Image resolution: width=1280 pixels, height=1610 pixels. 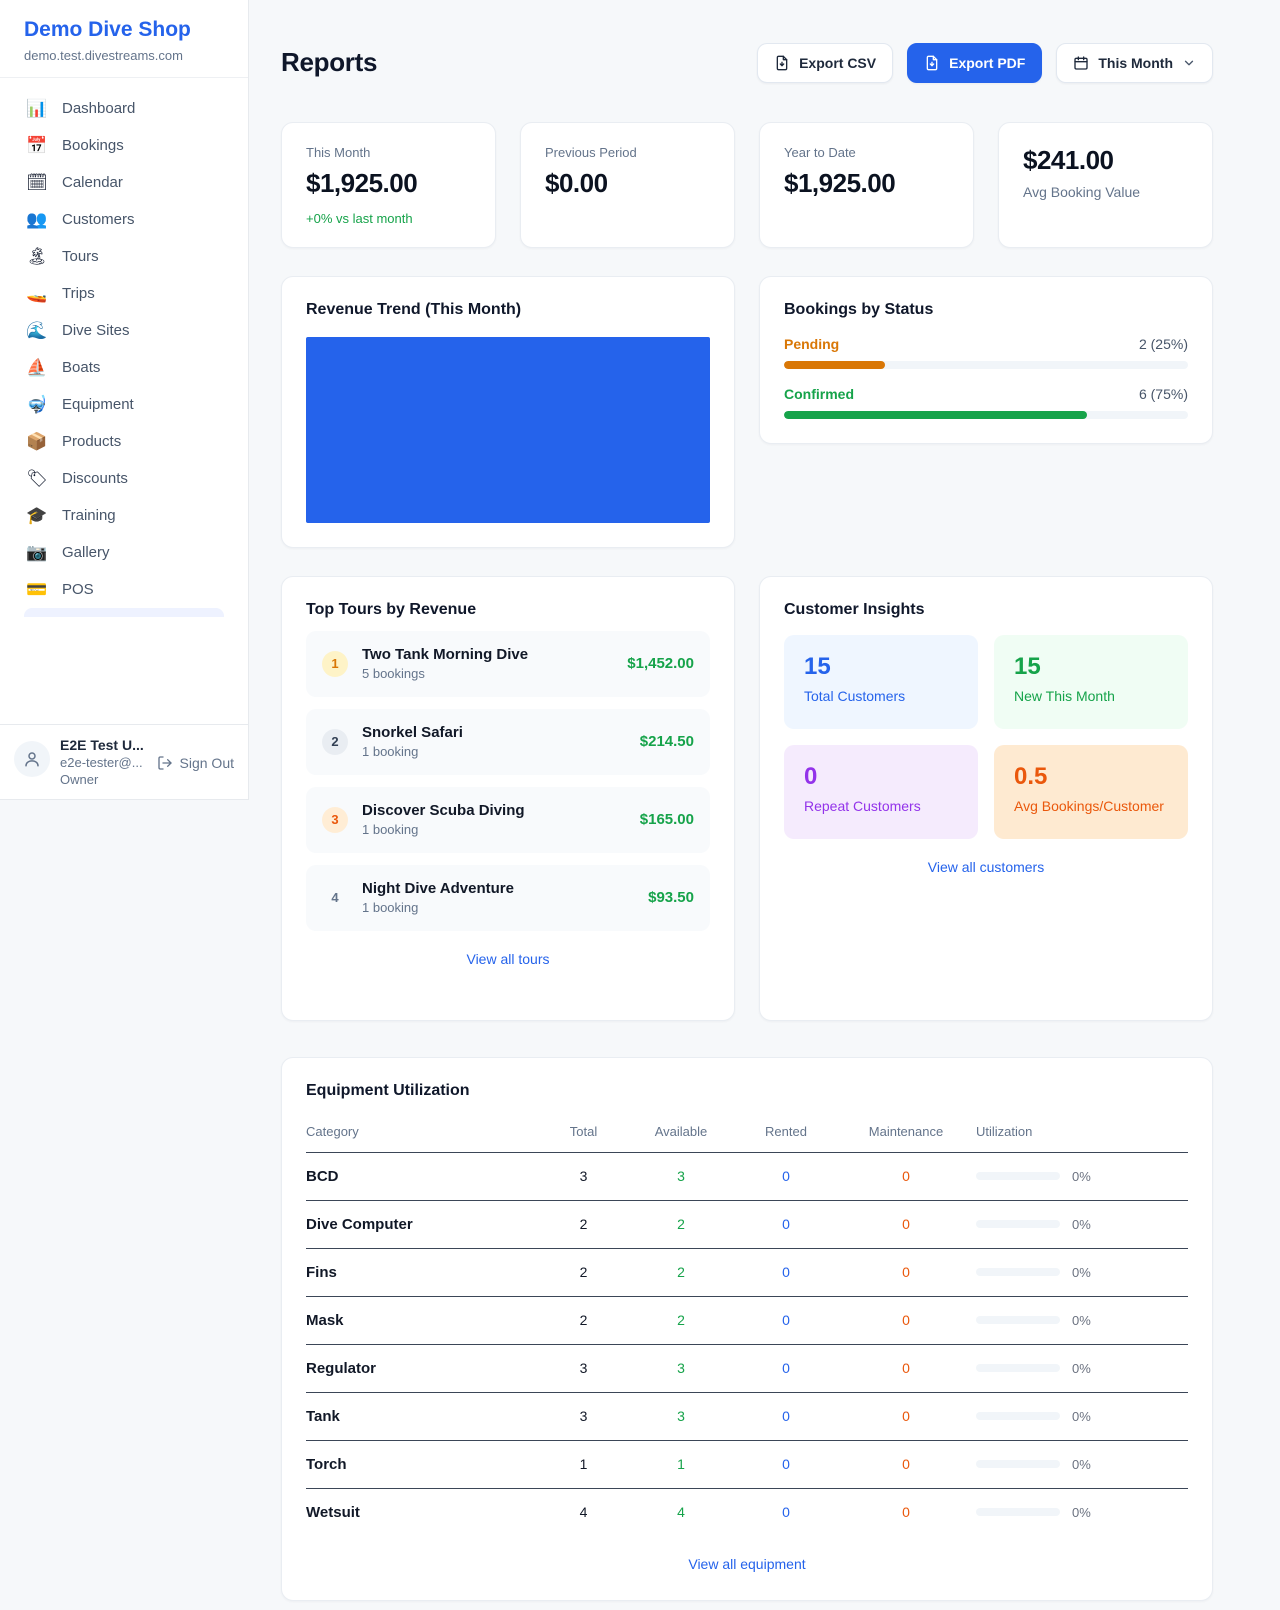 What do you see at coordinates (37, 219) in the screenshot?
I see `people-icon: 👥` at bounding box center [37, 219].